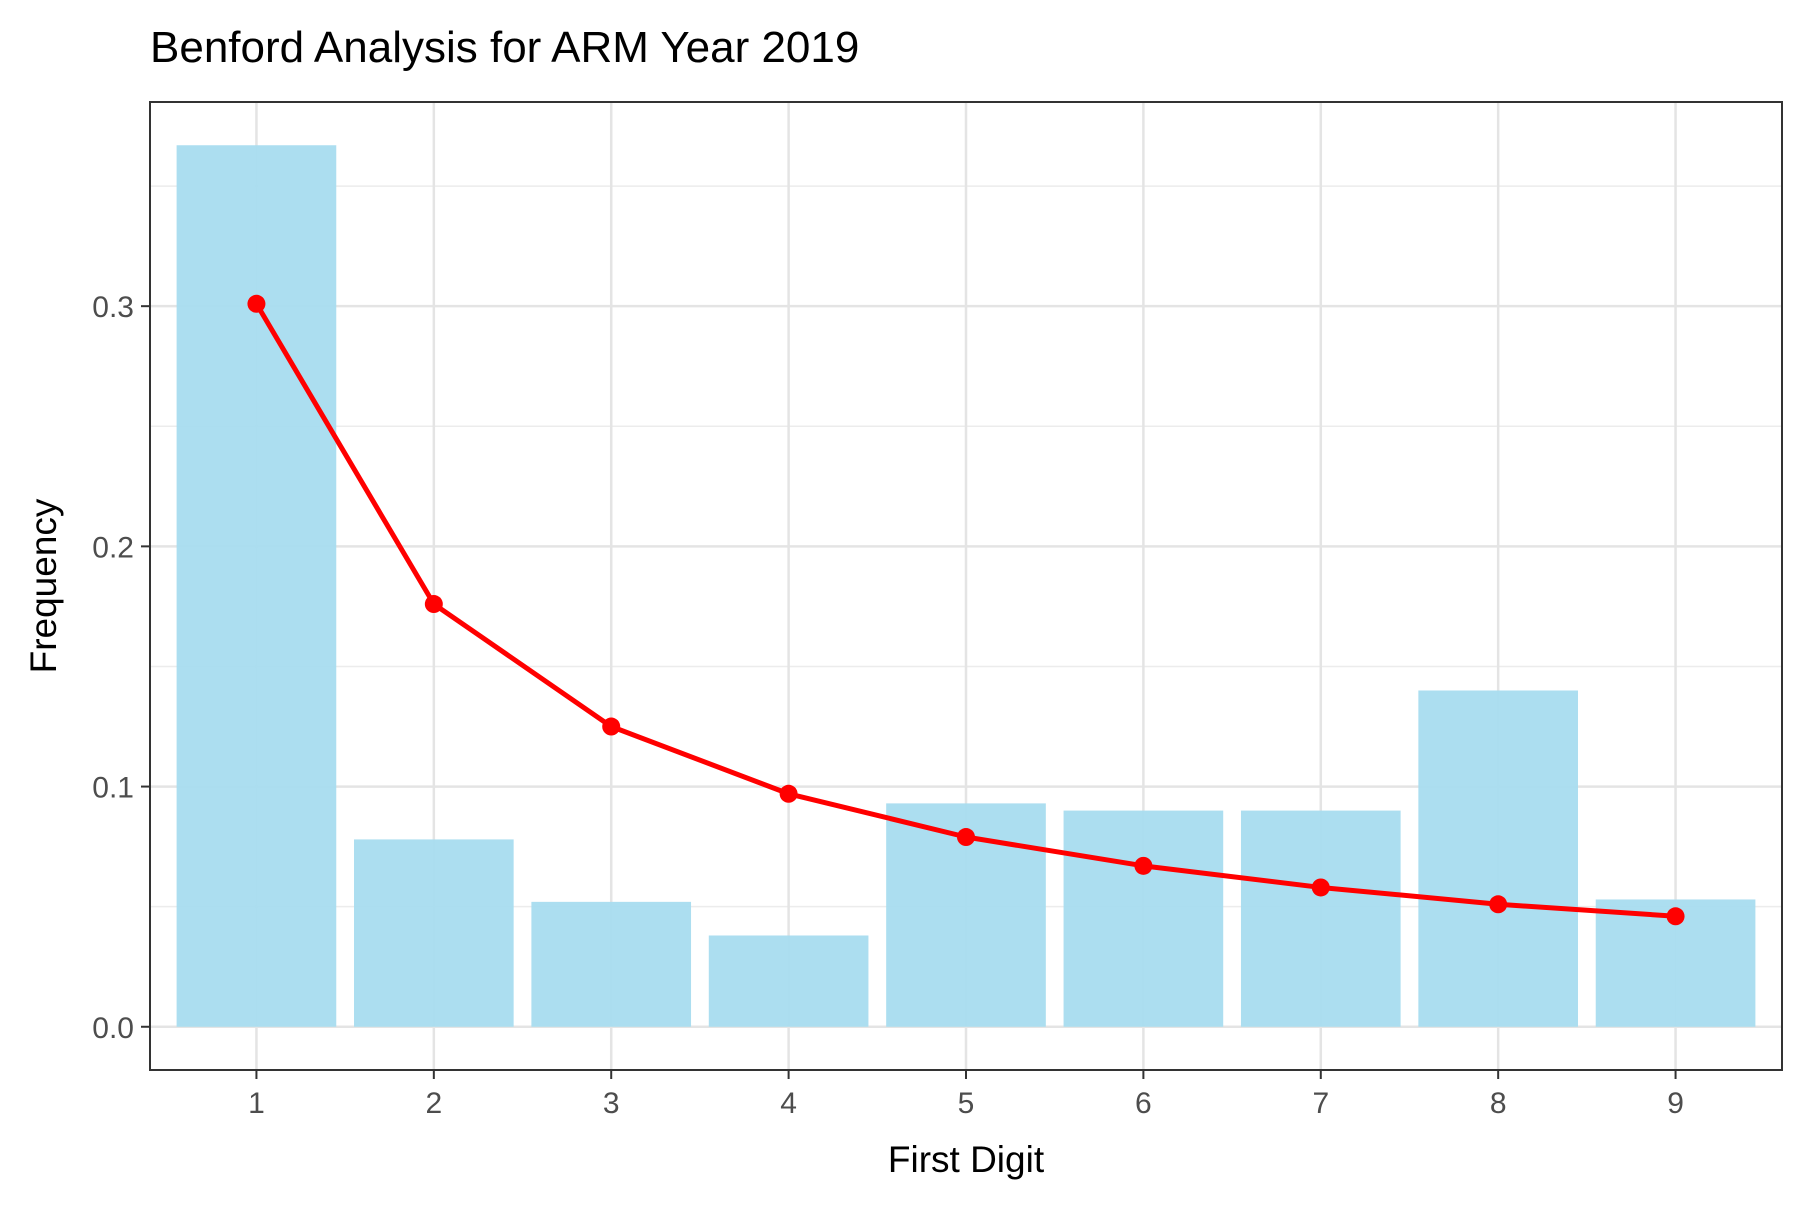 The width and height of the screenshot is (1800, 1205). I want to click on x-tick-label: 5, so click(966, 1103).